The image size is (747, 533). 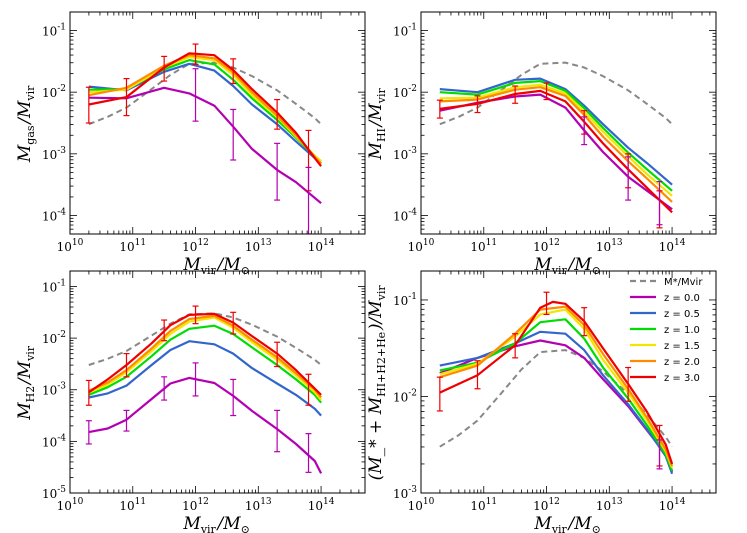 I want to click on legend-label: z = 0.0, so click(x=682, y=298).